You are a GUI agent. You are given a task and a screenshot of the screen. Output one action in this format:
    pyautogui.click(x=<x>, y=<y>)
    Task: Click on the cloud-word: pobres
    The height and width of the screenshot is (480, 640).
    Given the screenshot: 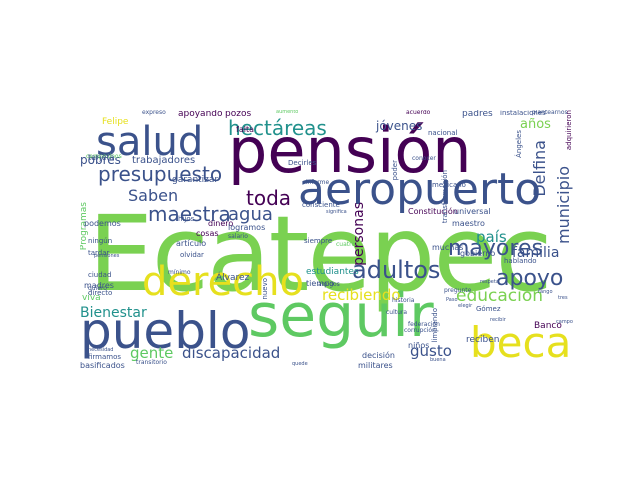 What is the action you would take?
    pyautogui.click(x=100, y=160)
    